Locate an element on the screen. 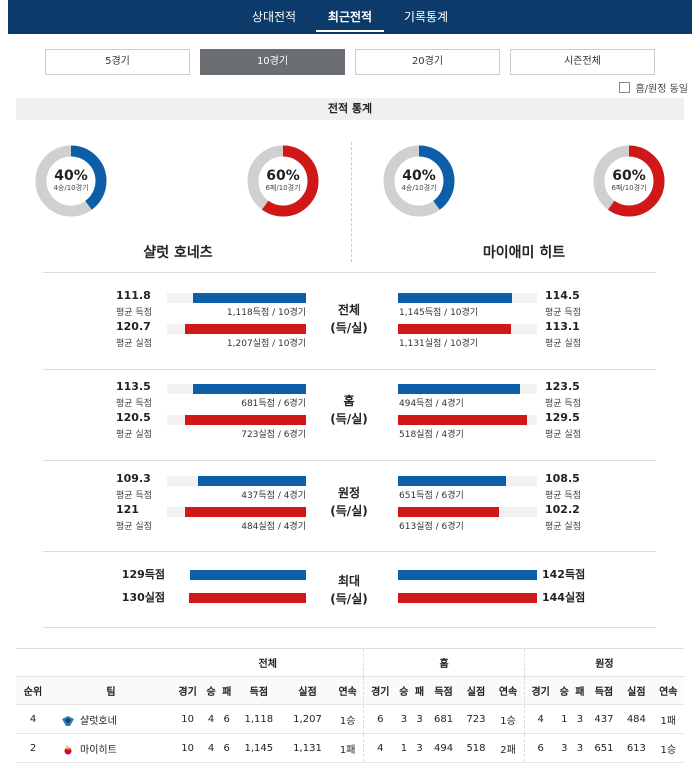  max-row: 130실점 144실점 is located at coordinates (349, 599).